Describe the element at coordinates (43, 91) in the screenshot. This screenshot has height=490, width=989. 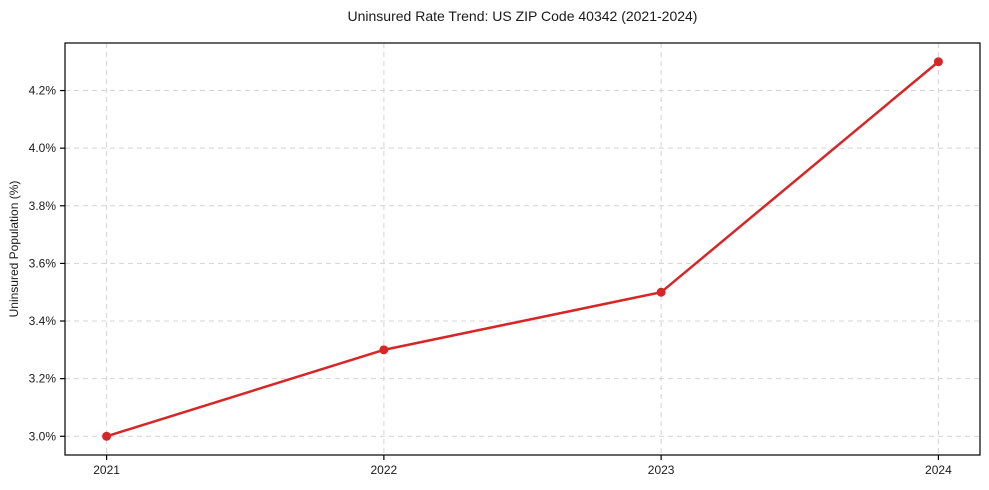
I see `y-tick-label: 4.2%` at that location.